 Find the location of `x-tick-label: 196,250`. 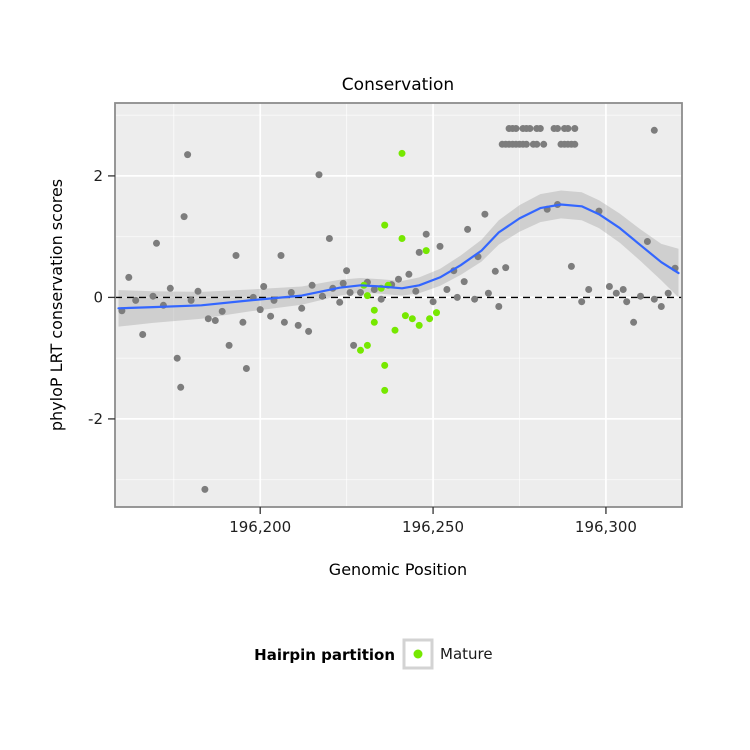

x-tick-label: 196,250 is located at coordinates (433, 527).